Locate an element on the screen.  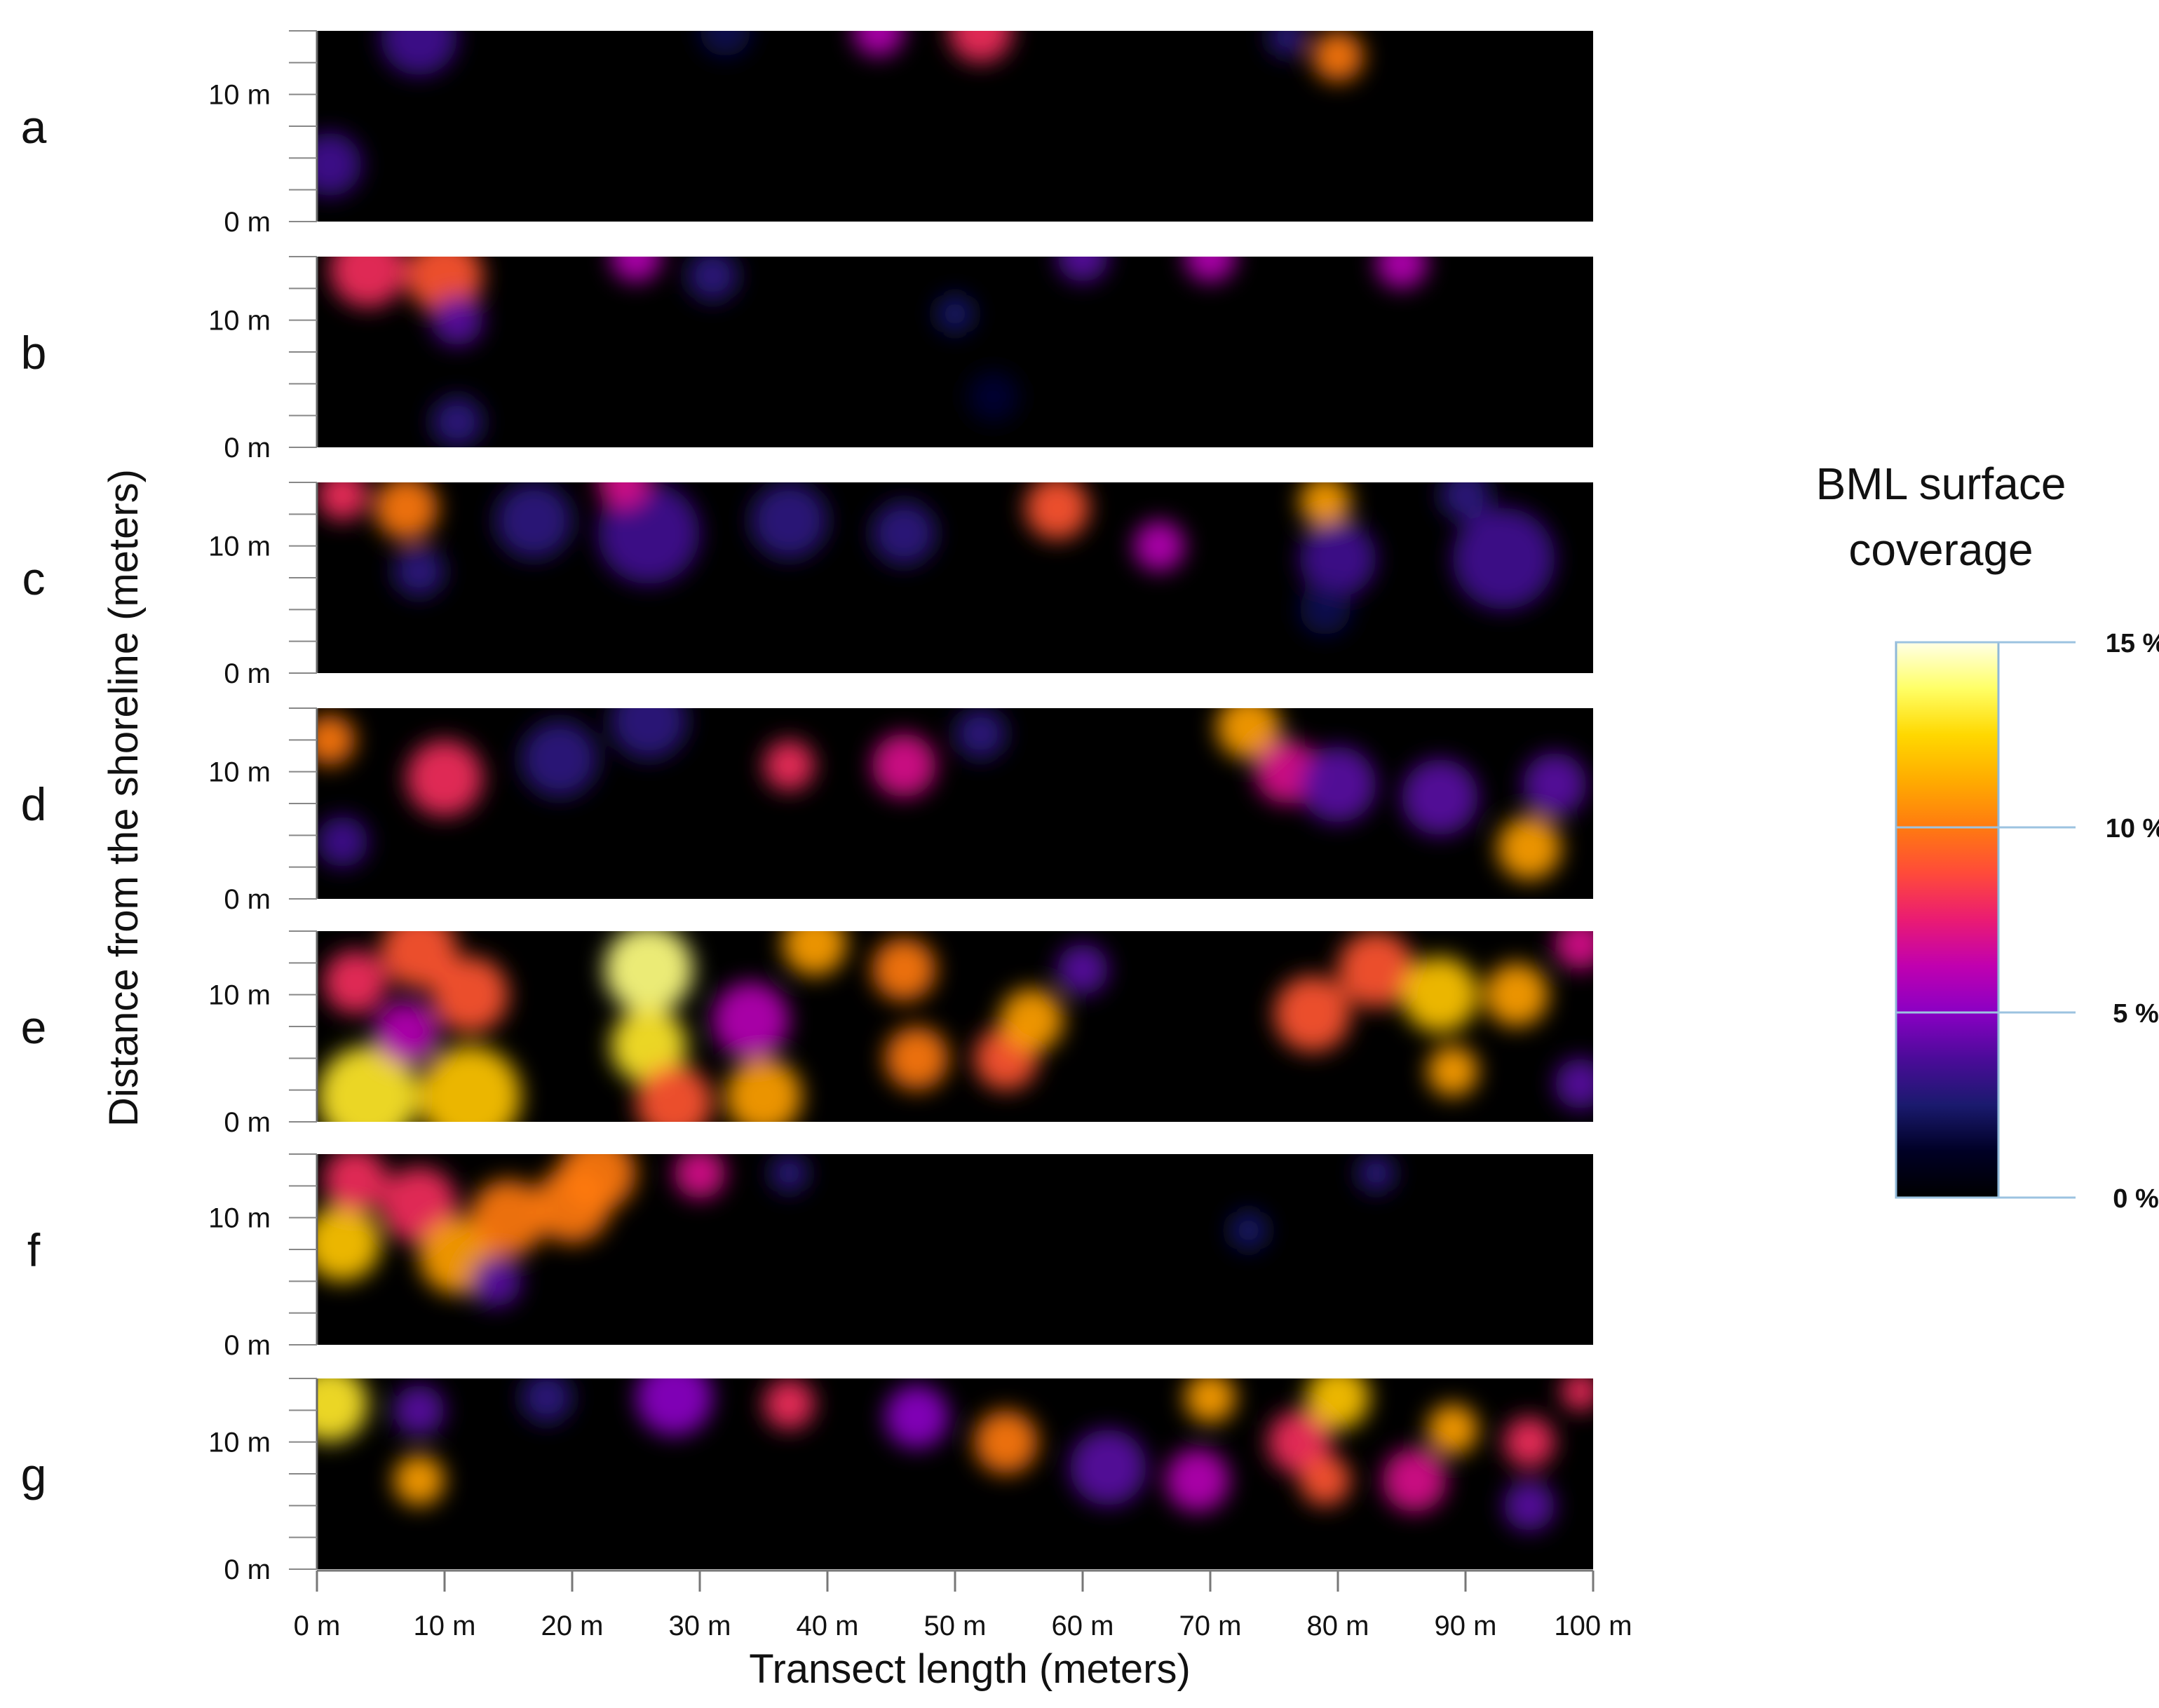
x-tick-label: 30 m is located at coordinates (700, 1626).